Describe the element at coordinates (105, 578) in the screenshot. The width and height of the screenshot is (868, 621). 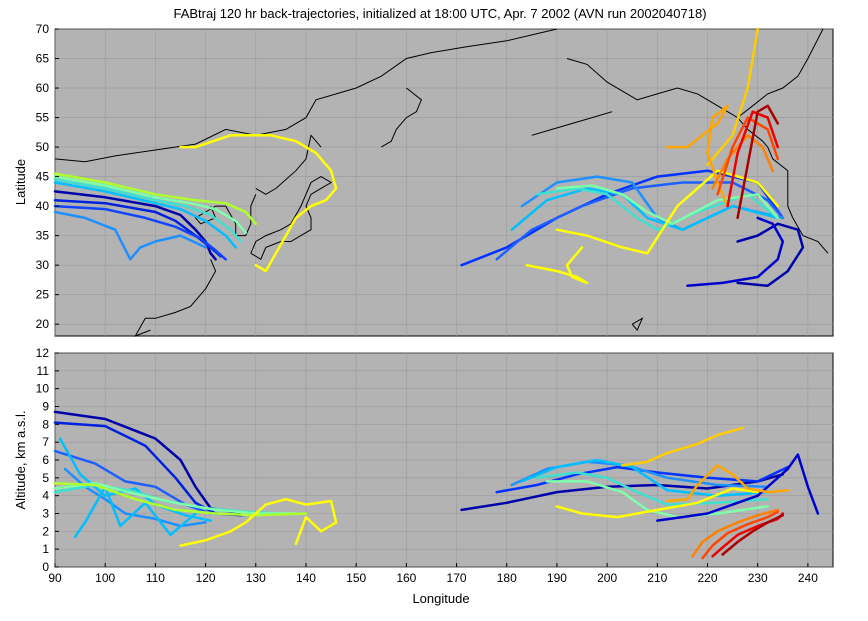
I see `x-tick-label: 100` at that location.